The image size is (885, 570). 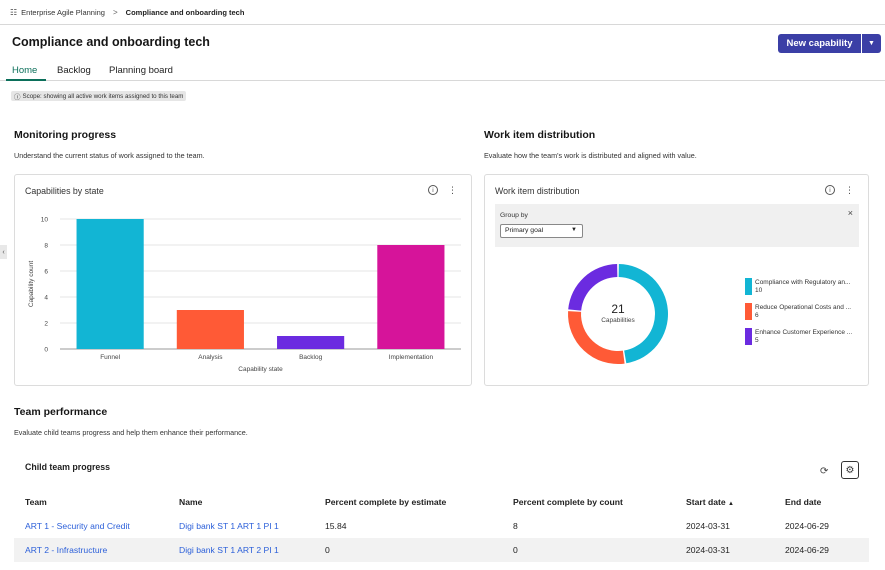 What do you see at coordinates (26, 80) in the screenshot?
I see `active-tab-indicator` at bounding box center [26, 80].